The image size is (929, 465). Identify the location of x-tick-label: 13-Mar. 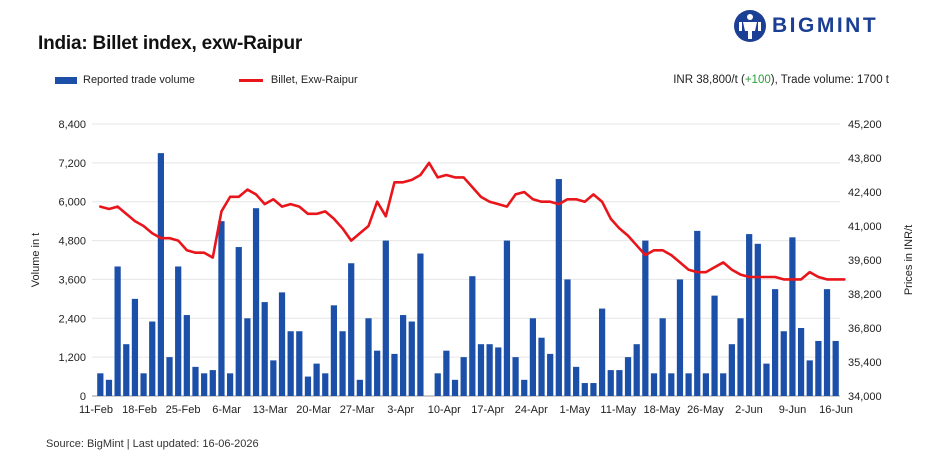
(270, 410).